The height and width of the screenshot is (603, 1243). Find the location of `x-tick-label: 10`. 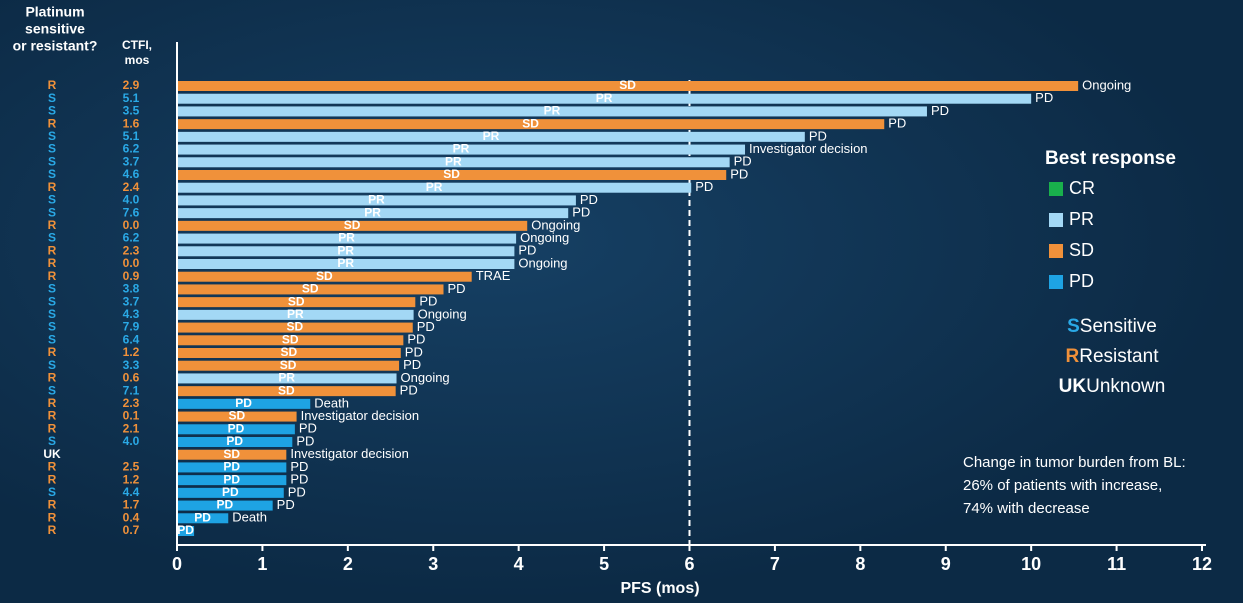

x-tick-label: 10 is located at coordinates (1031, 564).